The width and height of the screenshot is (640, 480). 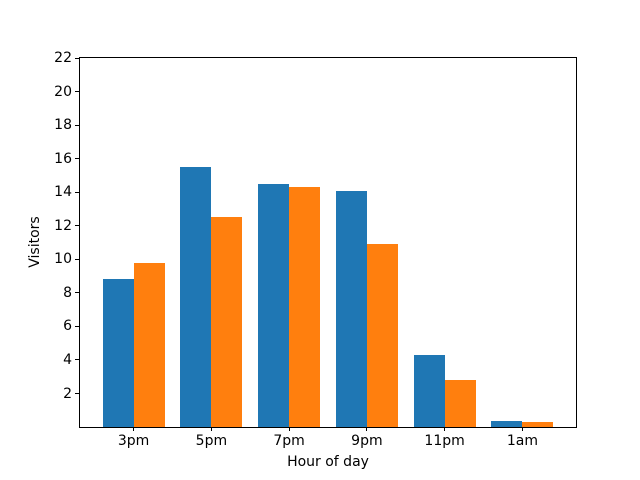 I want to click on y-tick-label: 20, so click(x=63, y=91).